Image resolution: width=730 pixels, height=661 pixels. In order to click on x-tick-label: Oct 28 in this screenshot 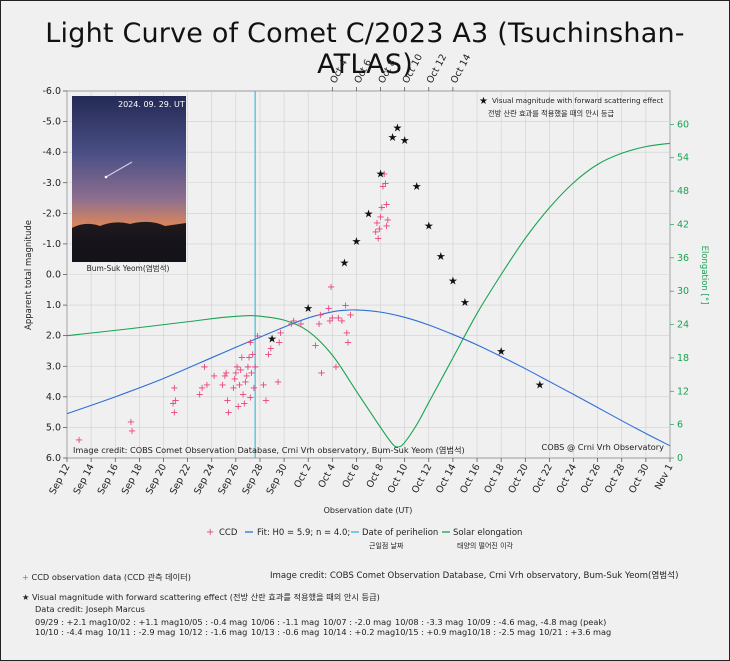, I will do `click(615, 478)`.